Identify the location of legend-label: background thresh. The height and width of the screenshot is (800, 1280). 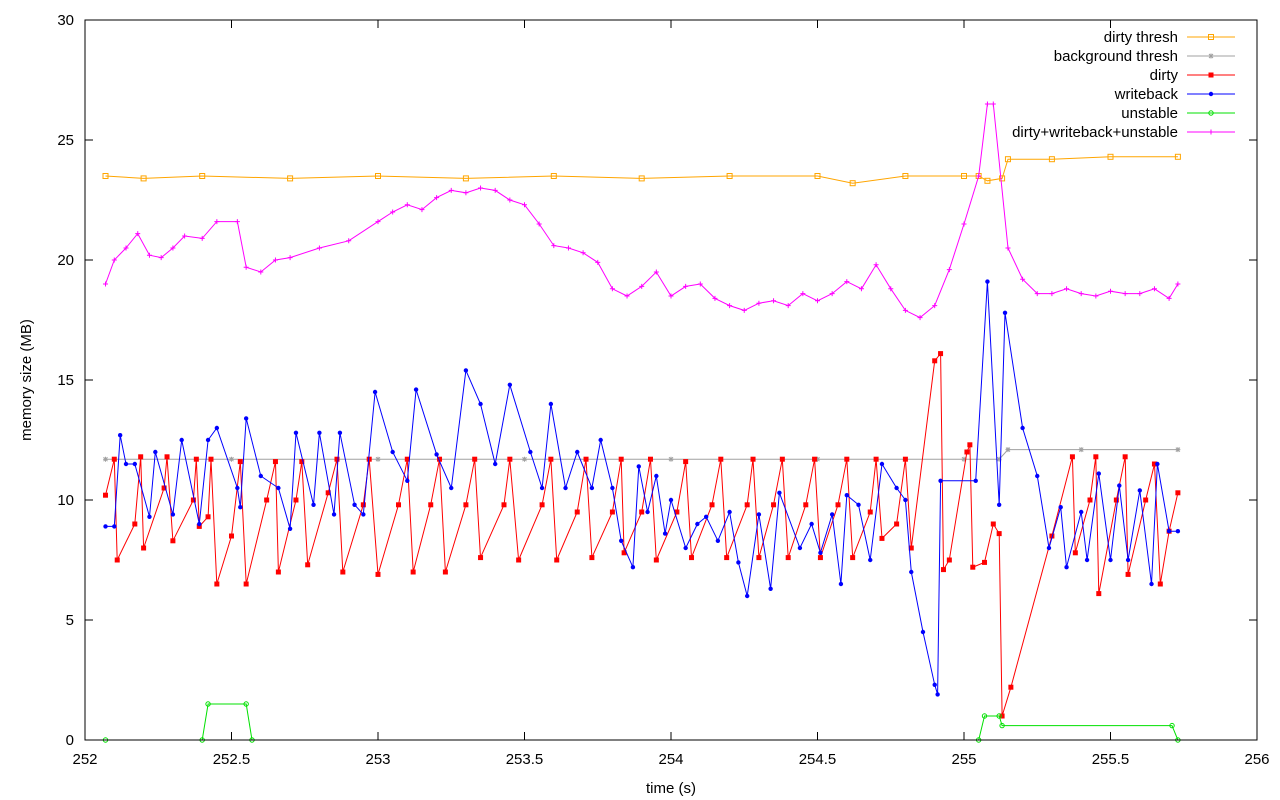
(1116, 56).